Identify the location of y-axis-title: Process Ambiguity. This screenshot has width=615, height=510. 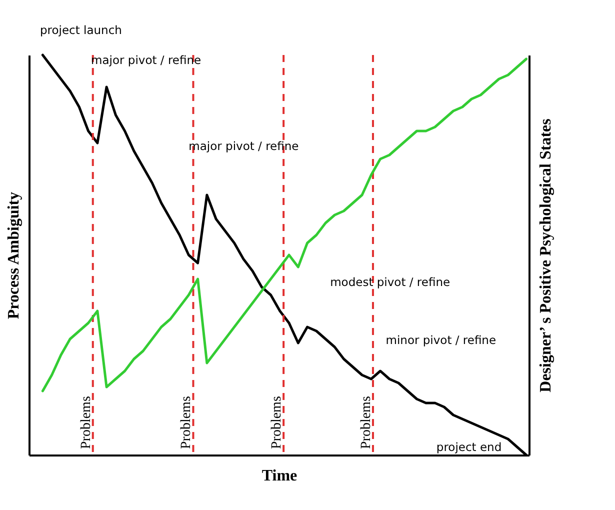
(14, 256).